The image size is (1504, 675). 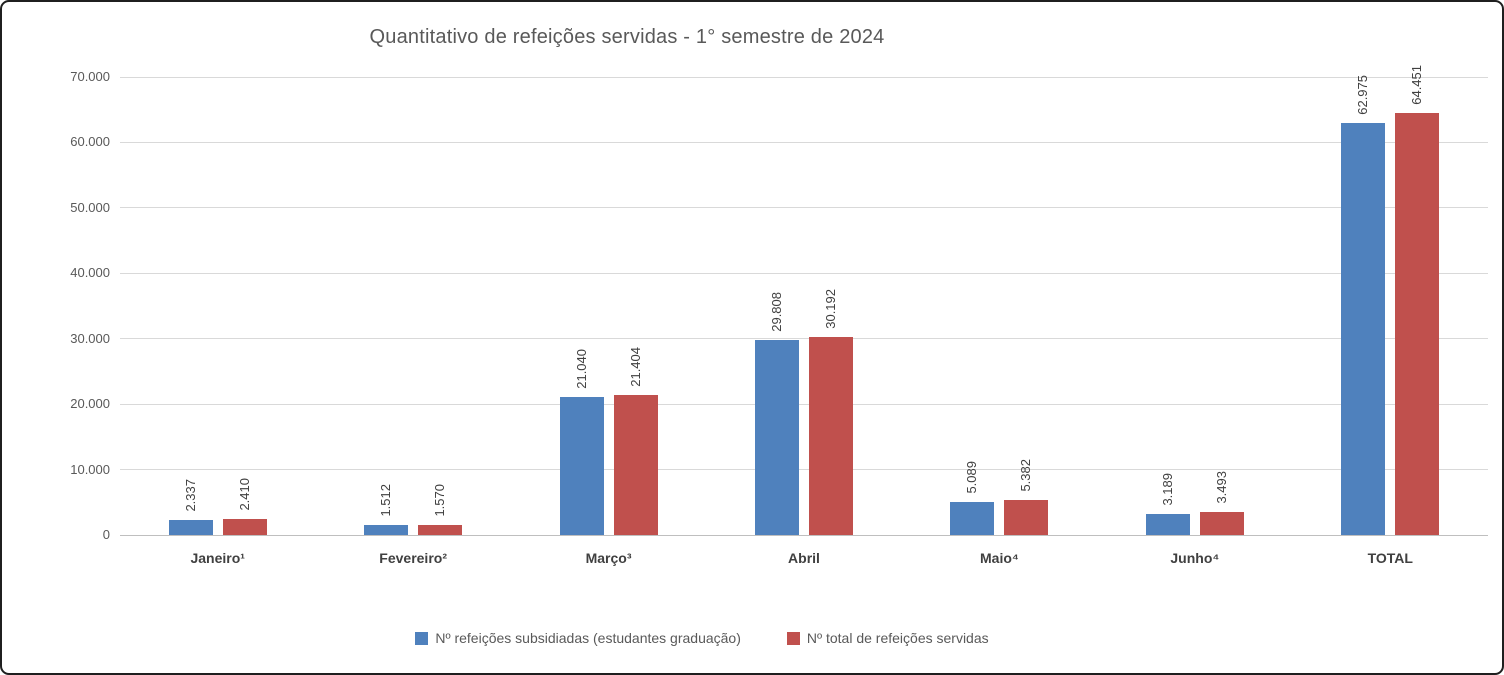 I want to click on x-axis-category-label: Junho⁴, so click(x=1195, y=558).